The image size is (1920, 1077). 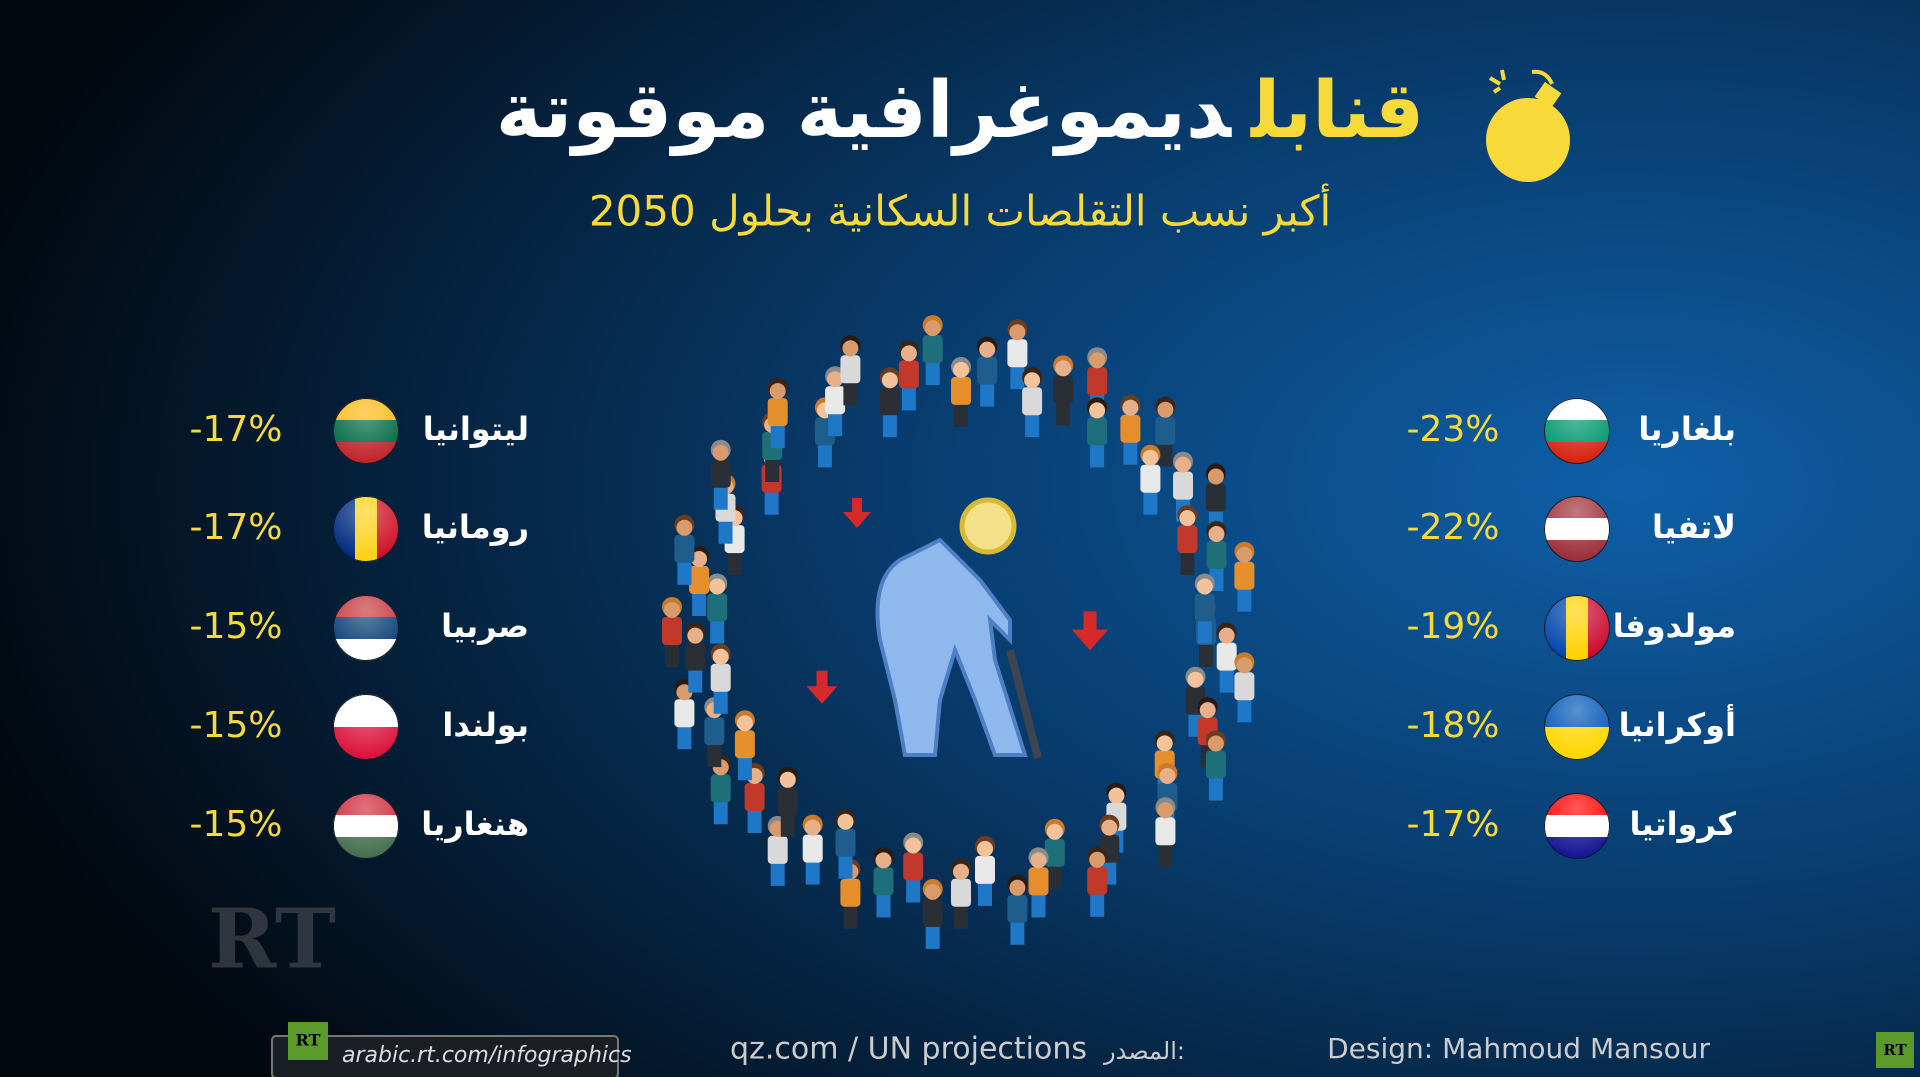 I want to click on down-arrow, so click(x=1090, y=631).